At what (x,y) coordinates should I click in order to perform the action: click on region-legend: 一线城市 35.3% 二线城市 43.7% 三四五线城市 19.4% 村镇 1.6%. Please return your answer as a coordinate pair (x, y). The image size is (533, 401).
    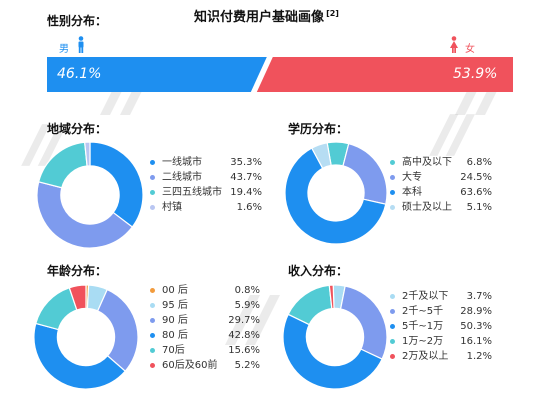
    Looking at the image, I should click on (206, 185).